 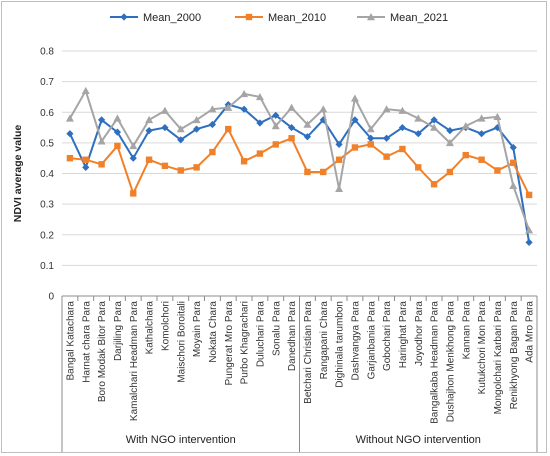 I want to click on x-tick-label: Bangal Katachara, so click(x=70, y=341).